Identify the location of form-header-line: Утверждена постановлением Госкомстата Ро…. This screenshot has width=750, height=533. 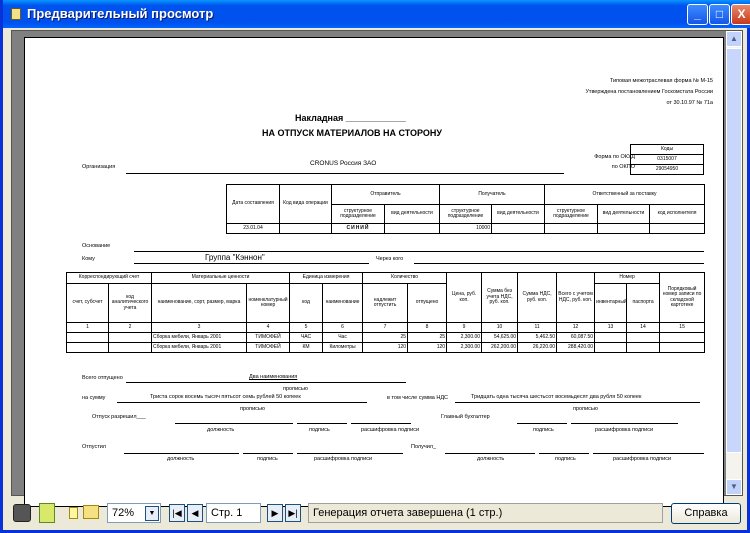
(649, 92).